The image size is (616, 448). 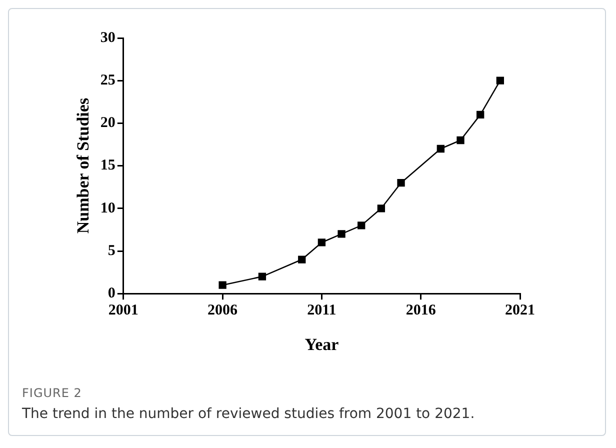 What do you see at coordinates (421, 310) in the screenshot?
I see `x-tick-label: 2016` at bounding box center [421, 310].